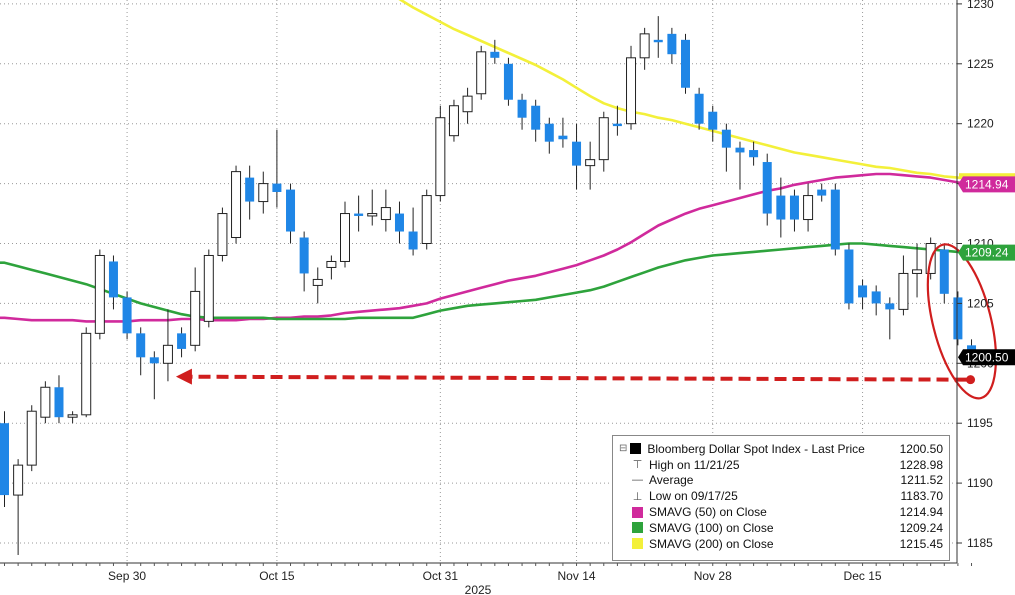 This screenshot has height=595, width=1015. Describe the element at coordinates (781, 544) in the screenshot. I see `legend-row: SMAVG (200) on Close 1215.45` at that location.